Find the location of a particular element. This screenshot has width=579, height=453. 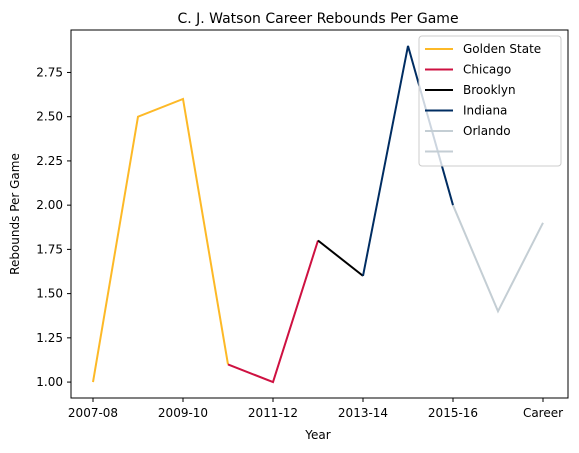

chart-title: C. J. Watson Career Rebounds Per Game is located at coordinates (317, 19).